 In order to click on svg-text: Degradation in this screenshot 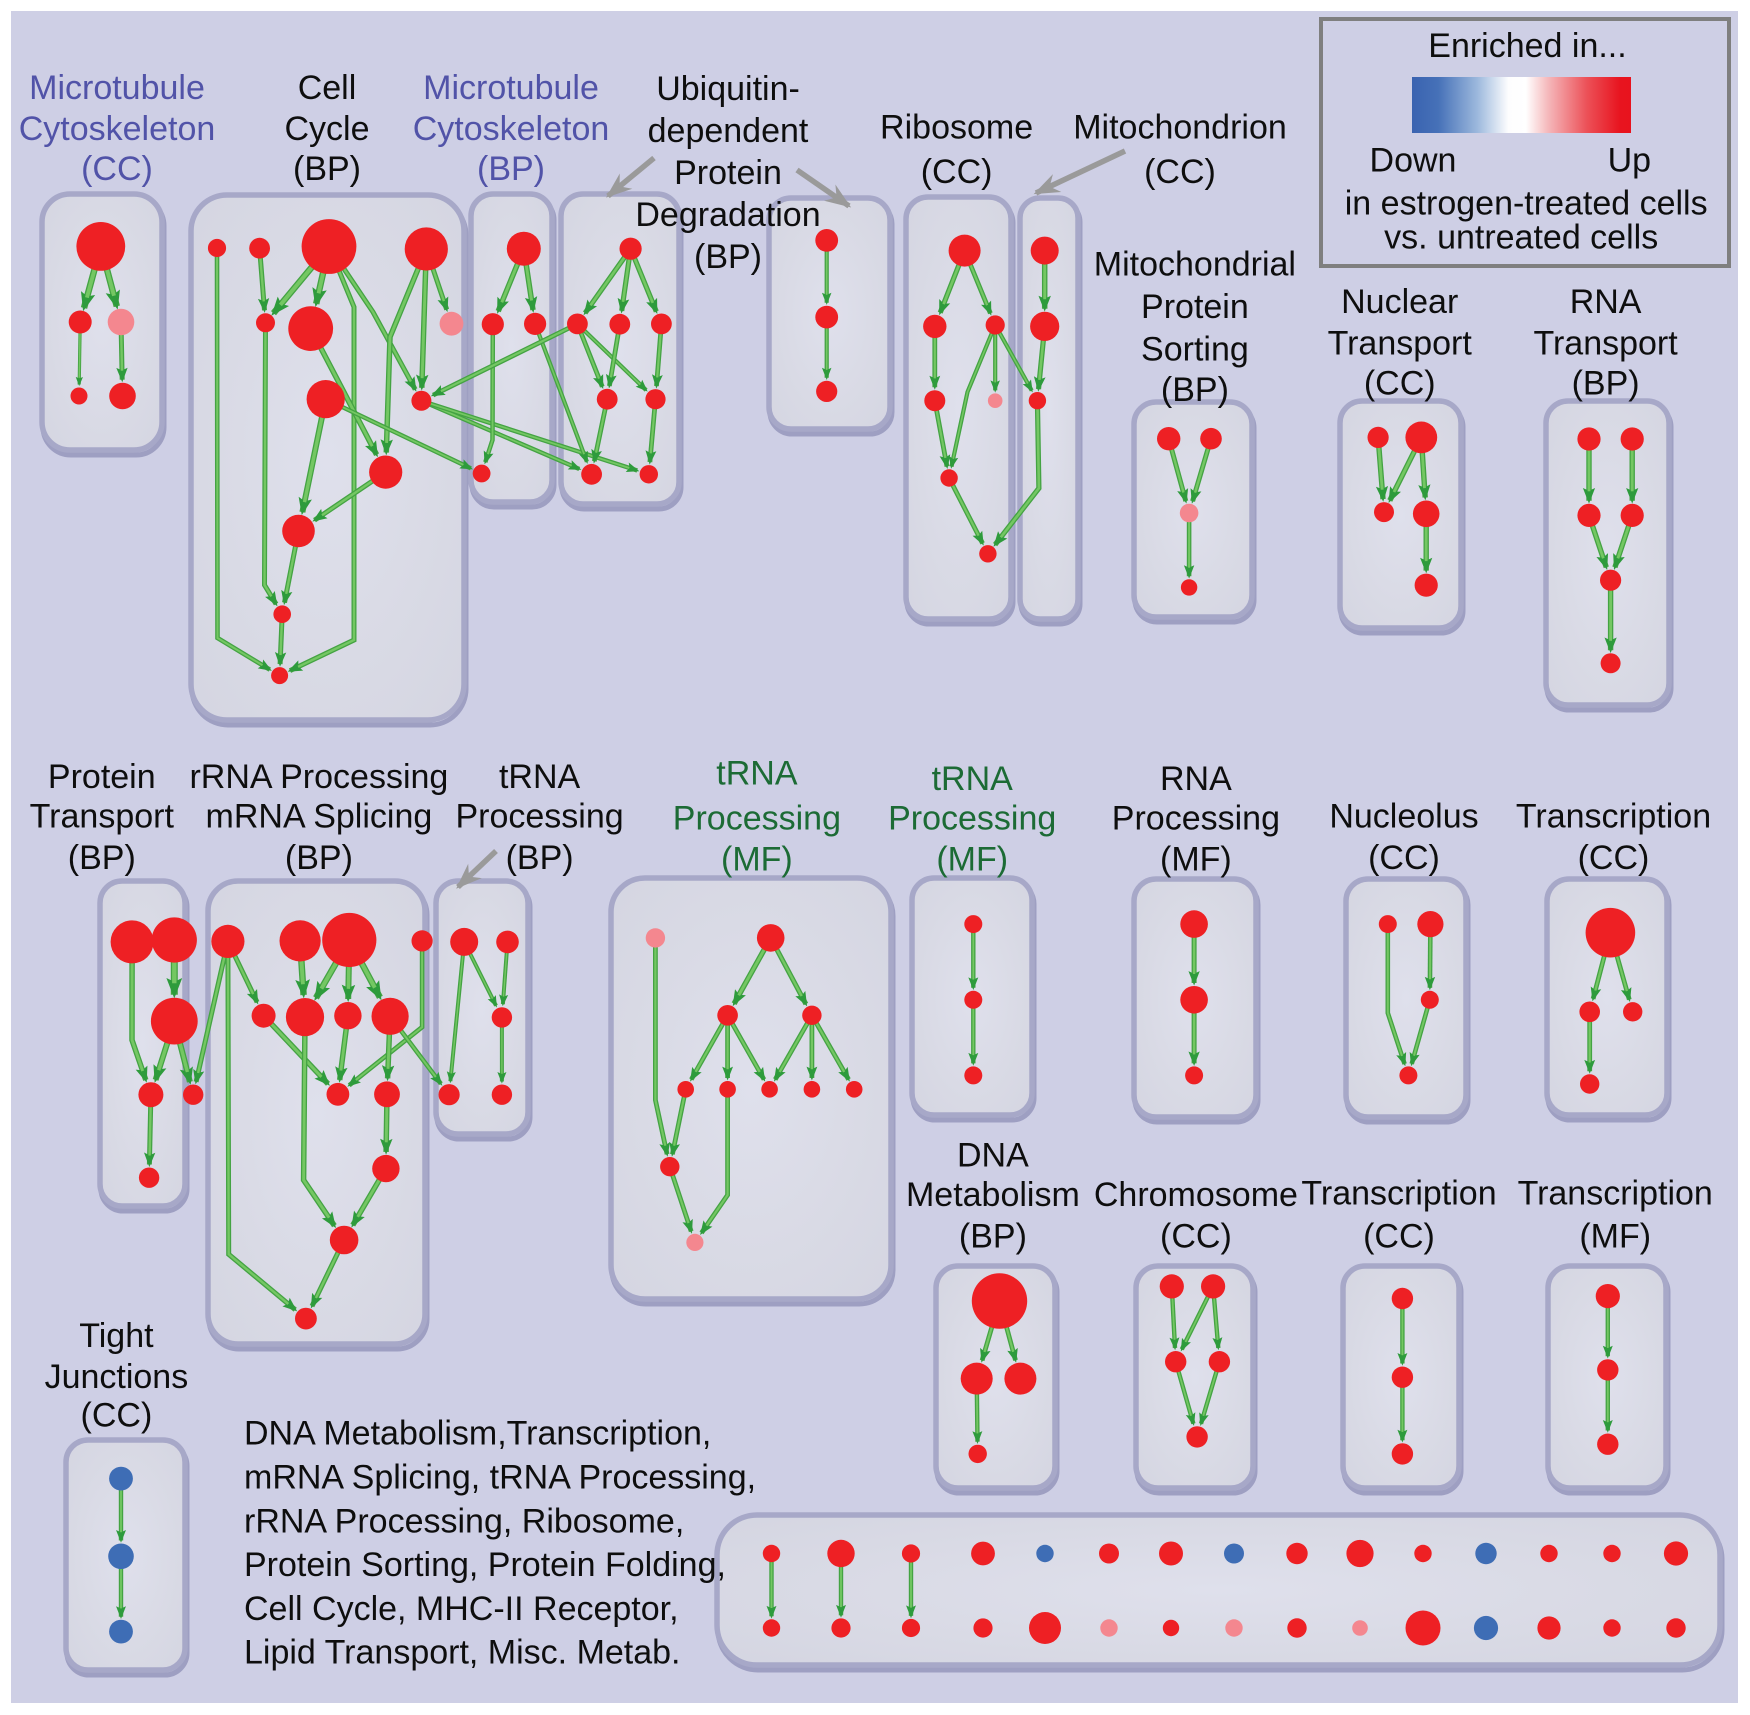, I will do `click(727, 215)`.